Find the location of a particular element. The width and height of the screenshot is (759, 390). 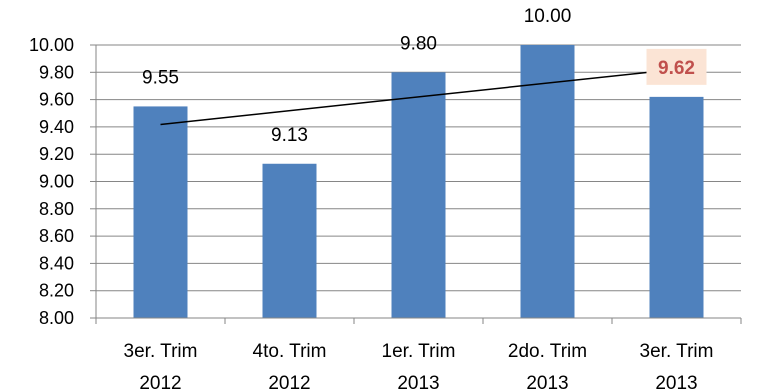

y-tick-label: 9.20 is located at coordinates (56, 154).